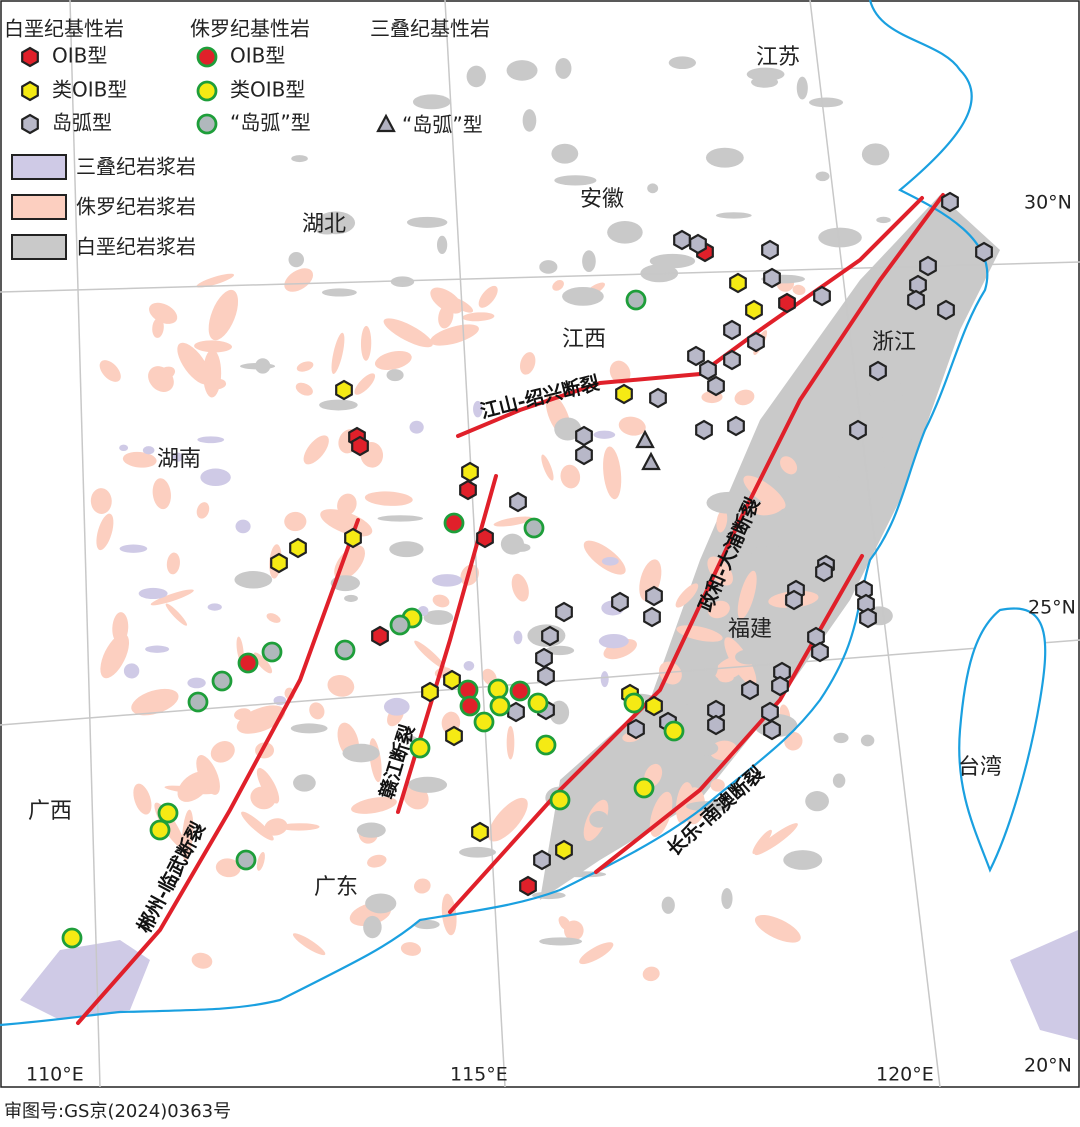 The height and width of the screenshot is (1127, 1080). I want to click on legend-item: 岛弧型, so click(82, 123).